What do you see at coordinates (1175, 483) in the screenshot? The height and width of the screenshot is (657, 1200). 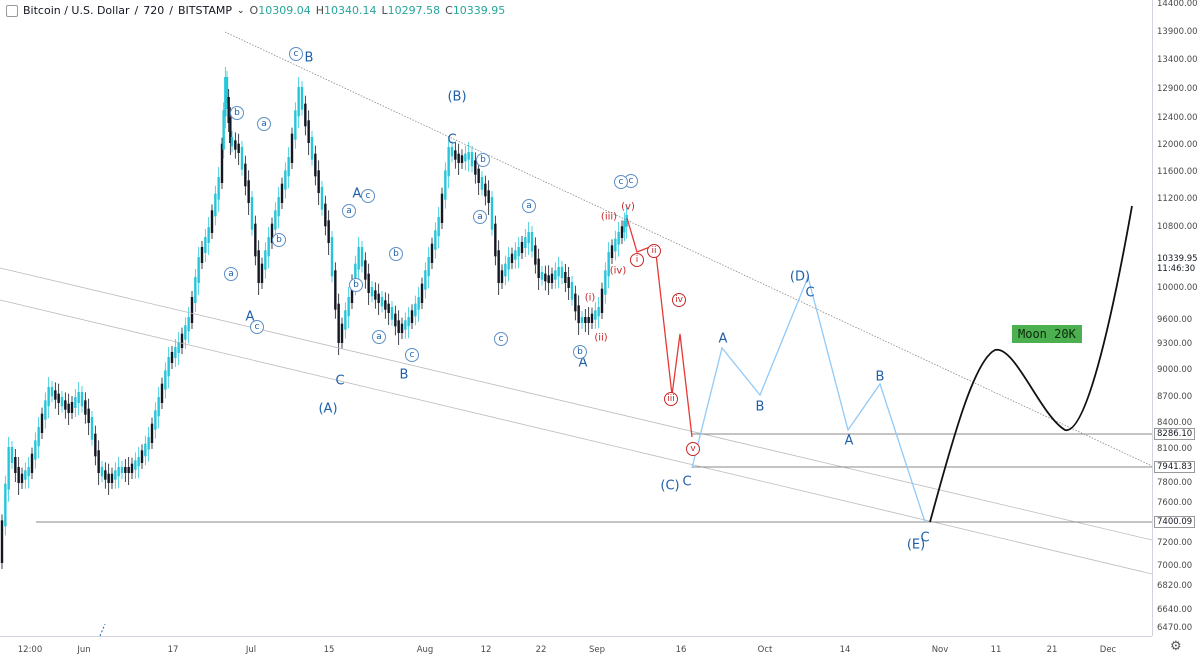 I see `price-tick: 7800.00` at bounding box center [1175, 483].